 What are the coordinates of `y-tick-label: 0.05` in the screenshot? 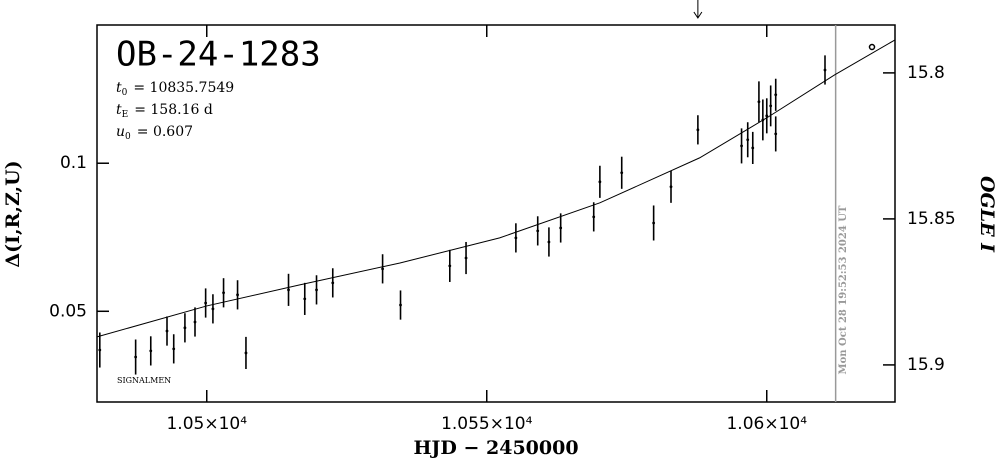 It's located at (68, 311).